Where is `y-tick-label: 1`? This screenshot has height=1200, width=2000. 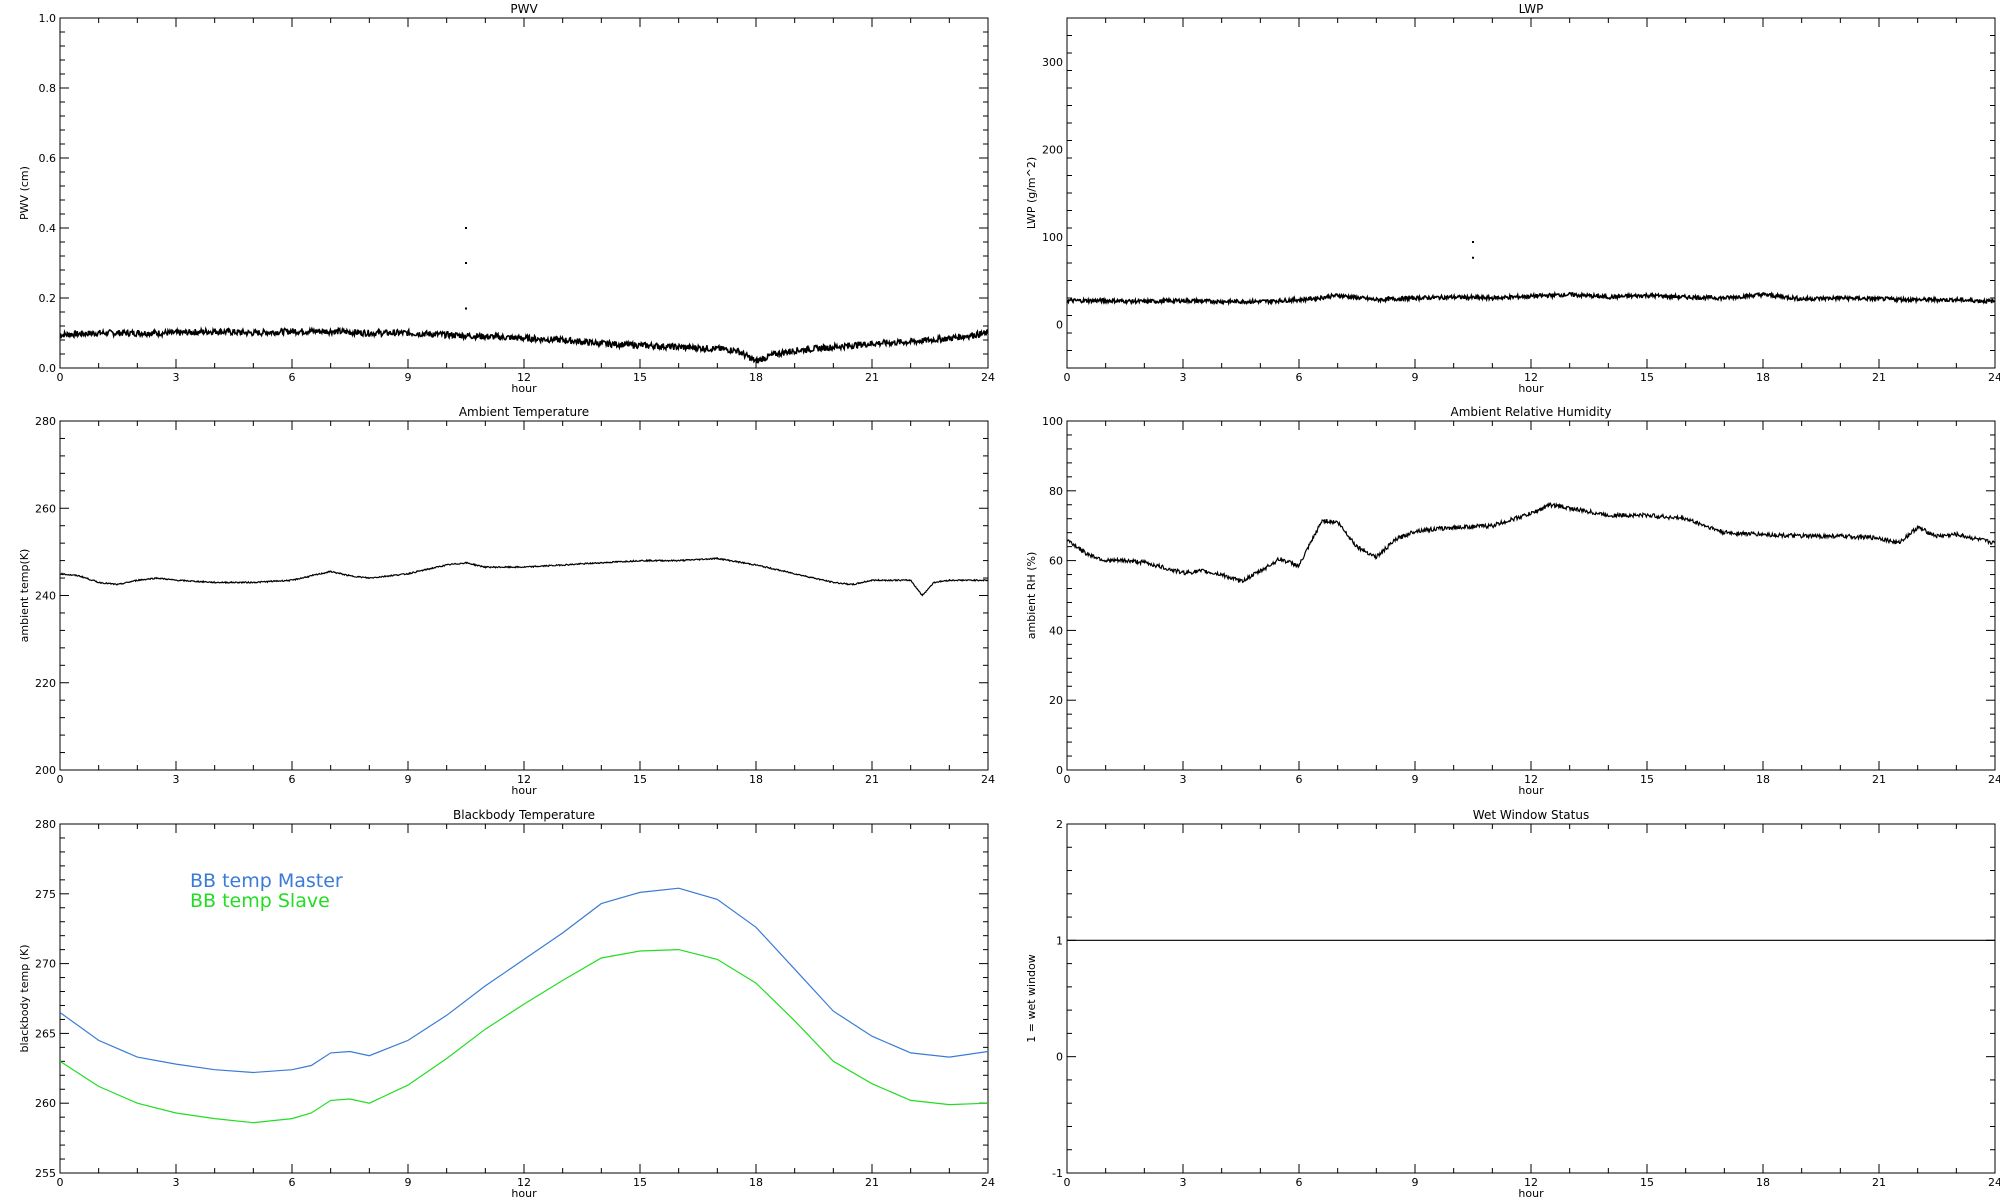 y-tick-label: 1 is located at coordinates (1059, 940).